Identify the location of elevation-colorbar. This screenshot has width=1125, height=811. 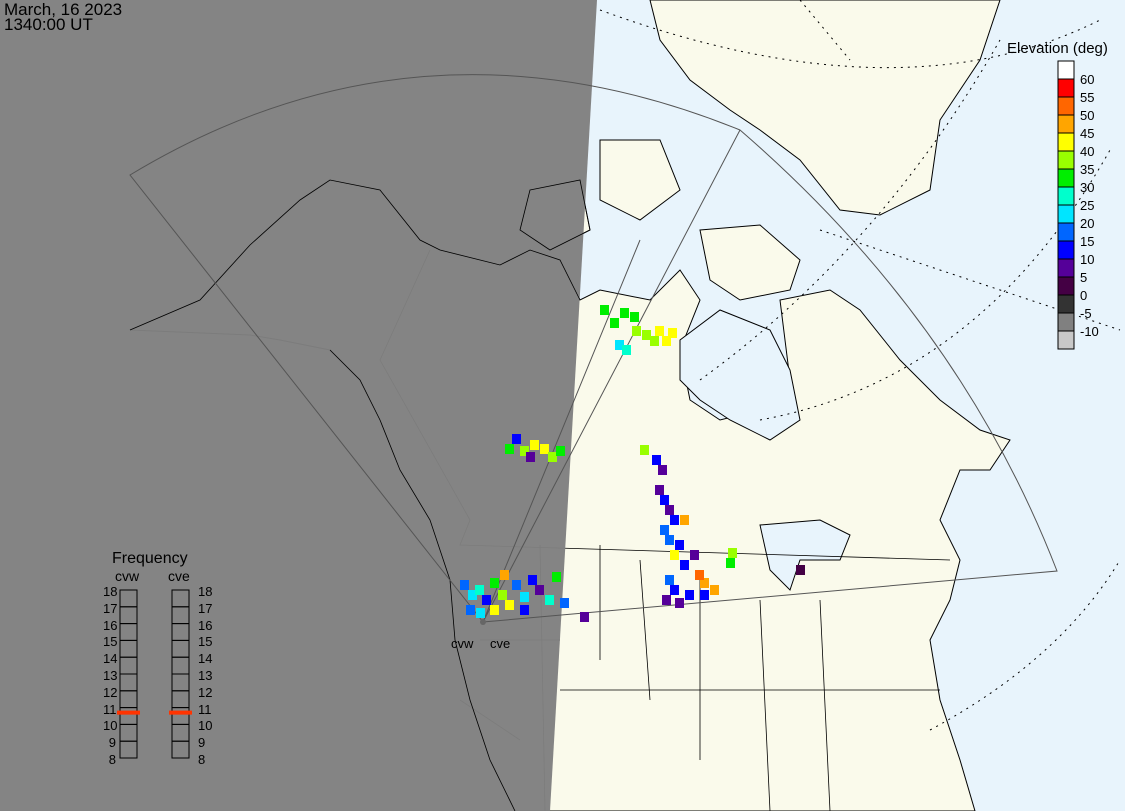
(1066, 205).